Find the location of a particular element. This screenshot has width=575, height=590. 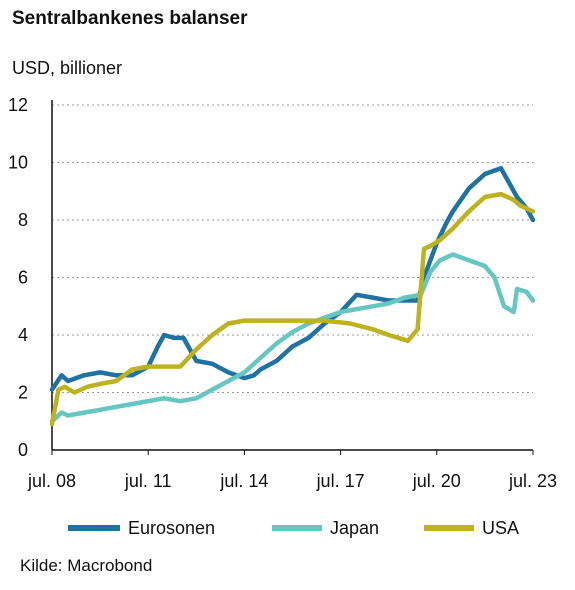

y-tick-label: 8 is located at coordinates (23, 220).